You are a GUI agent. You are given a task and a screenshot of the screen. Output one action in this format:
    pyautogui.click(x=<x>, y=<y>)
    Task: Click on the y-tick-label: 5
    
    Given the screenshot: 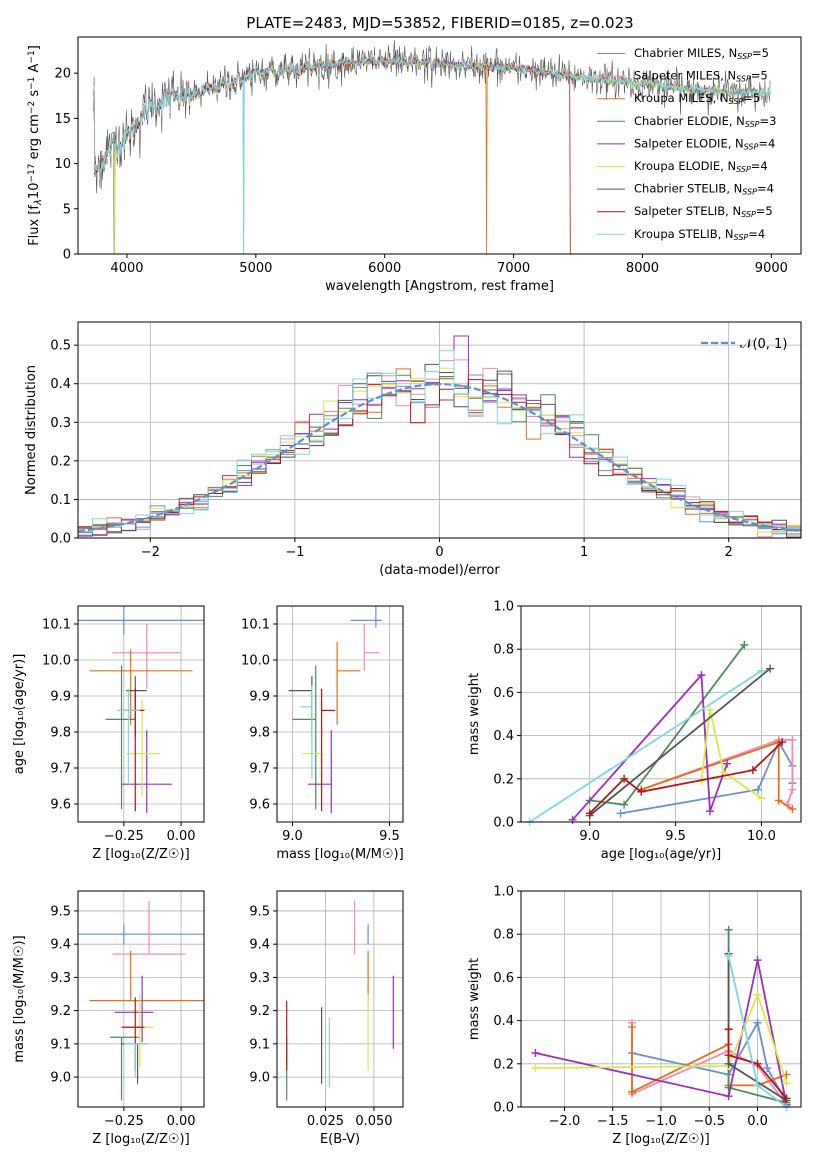 What is the action you would take?
    pyautogui.click(x=67, y=209)
    